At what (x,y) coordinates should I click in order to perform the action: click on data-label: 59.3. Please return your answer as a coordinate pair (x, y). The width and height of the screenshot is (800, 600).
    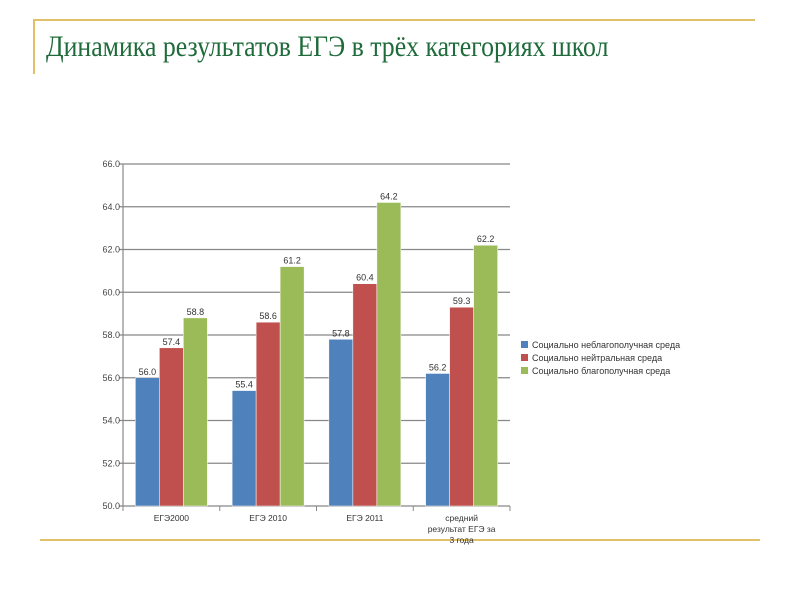
    Looking at the image, I should click on (462, 301).